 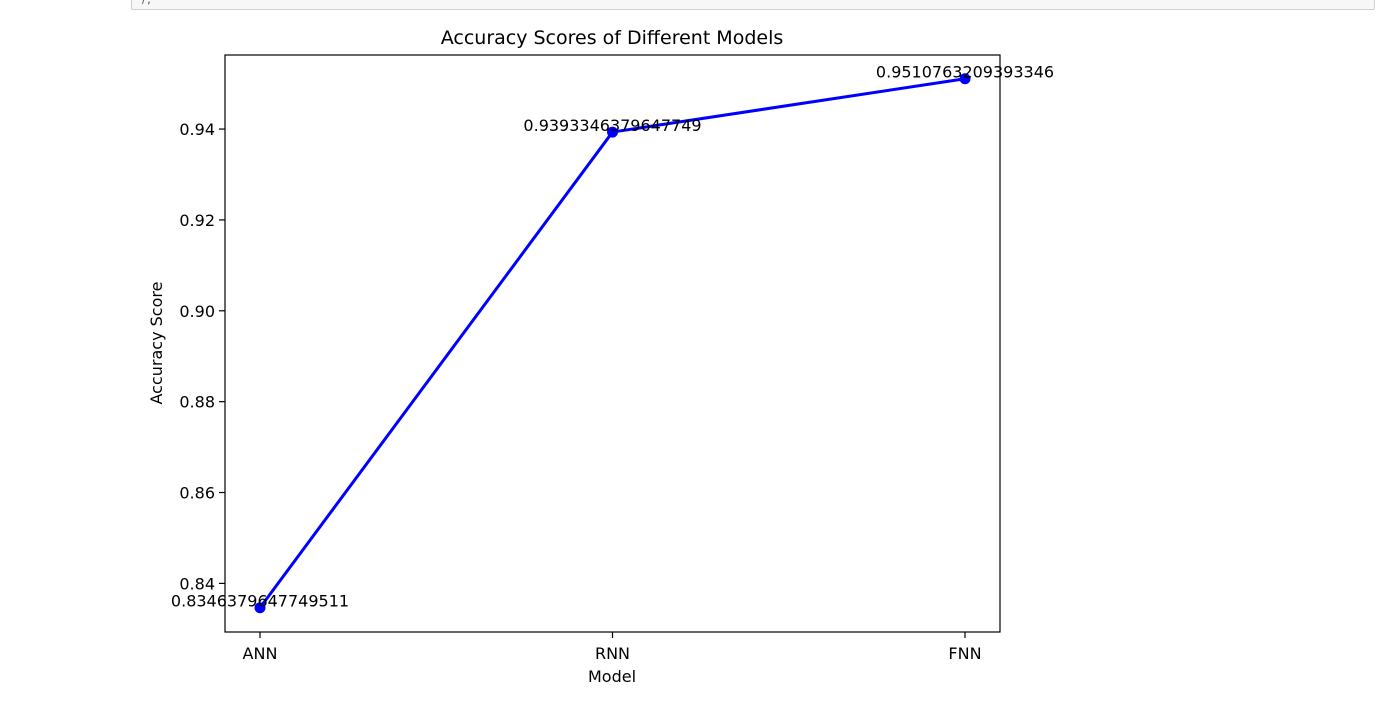 What do you see at coordinates (612, 676) in the screenshot?
I see `x-axis-label: Model` at bounding box center [612, 676].